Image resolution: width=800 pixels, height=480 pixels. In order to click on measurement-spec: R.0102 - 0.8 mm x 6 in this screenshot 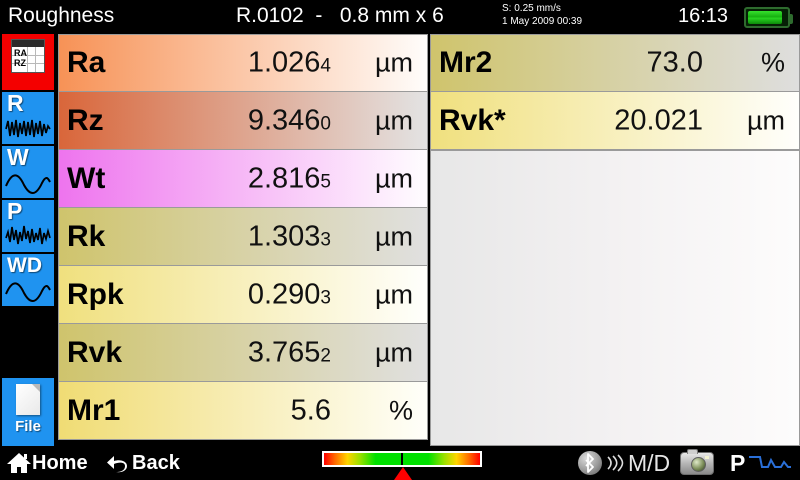, I will do `click(340, 15)`.